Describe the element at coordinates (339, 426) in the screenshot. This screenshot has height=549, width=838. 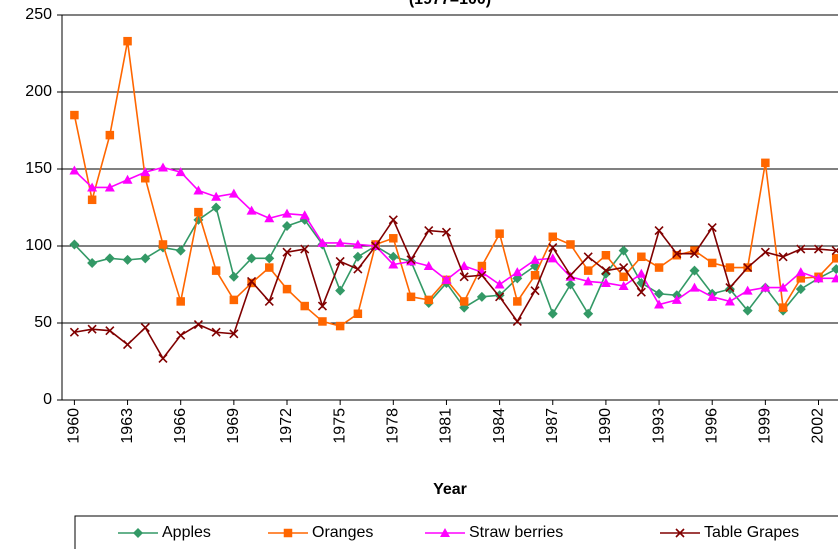
I see `x-tick-label: 1975` at that location.